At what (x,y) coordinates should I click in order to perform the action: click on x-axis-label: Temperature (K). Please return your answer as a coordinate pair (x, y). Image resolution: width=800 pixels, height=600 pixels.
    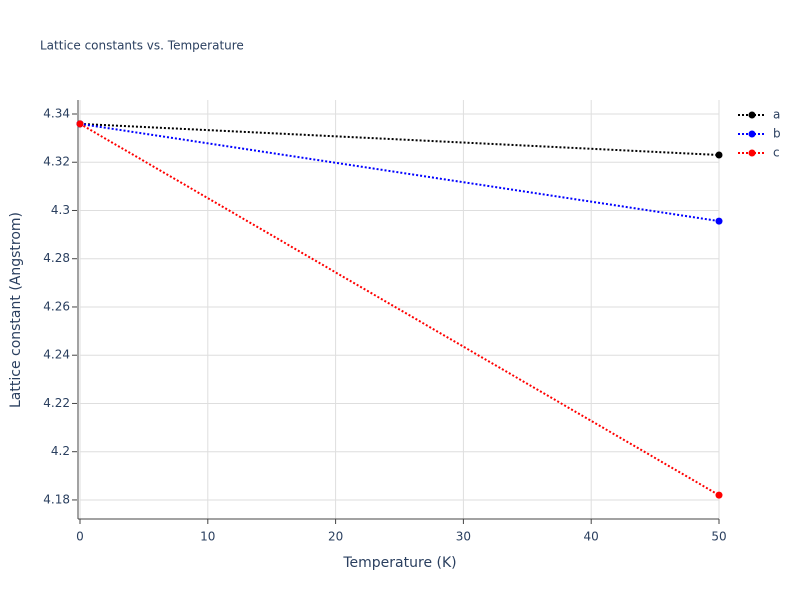
    Looking at the image, I should click on (399, 563).